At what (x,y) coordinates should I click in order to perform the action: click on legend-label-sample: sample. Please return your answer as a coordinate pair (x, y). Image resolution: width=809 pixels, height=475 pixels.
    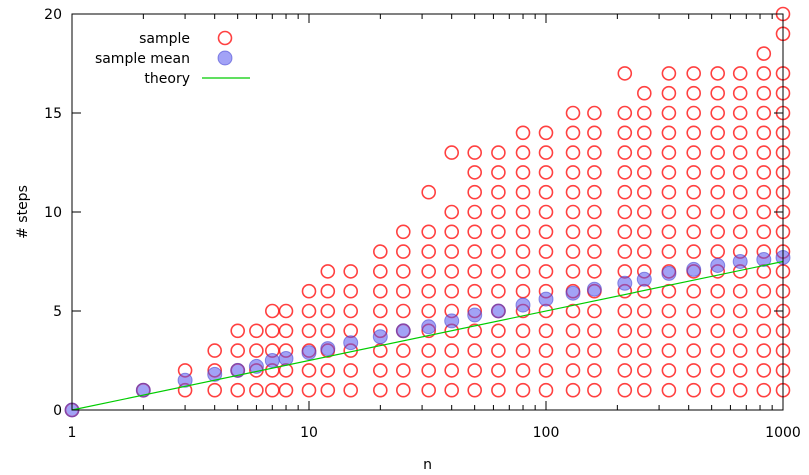
    Looking at the image, I should click on (164, 39).